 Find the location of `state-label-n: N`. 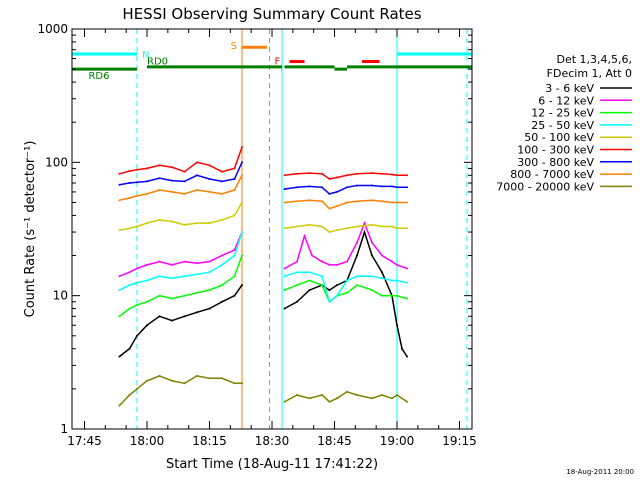

state-label-n: N is located at coordinates (145, 55).